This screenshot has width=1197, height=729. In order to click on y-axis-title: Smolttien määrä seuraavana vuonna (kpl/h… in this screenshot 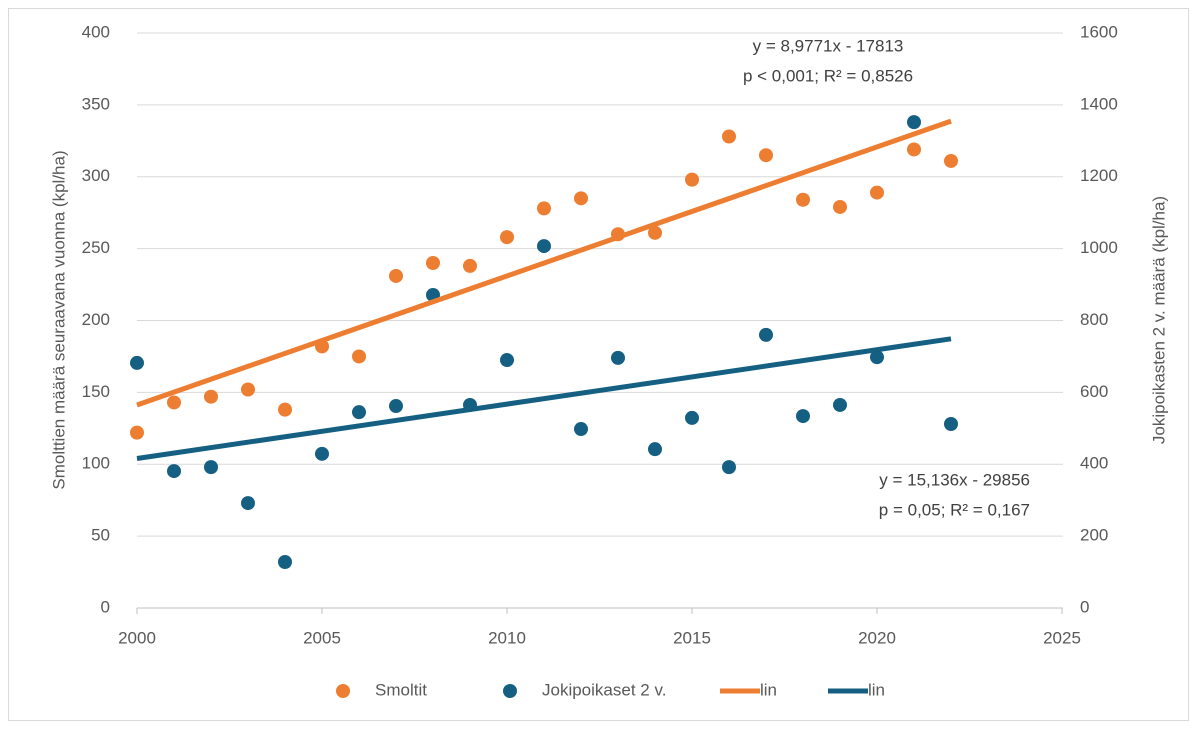, I will do `click(58, 319)`.